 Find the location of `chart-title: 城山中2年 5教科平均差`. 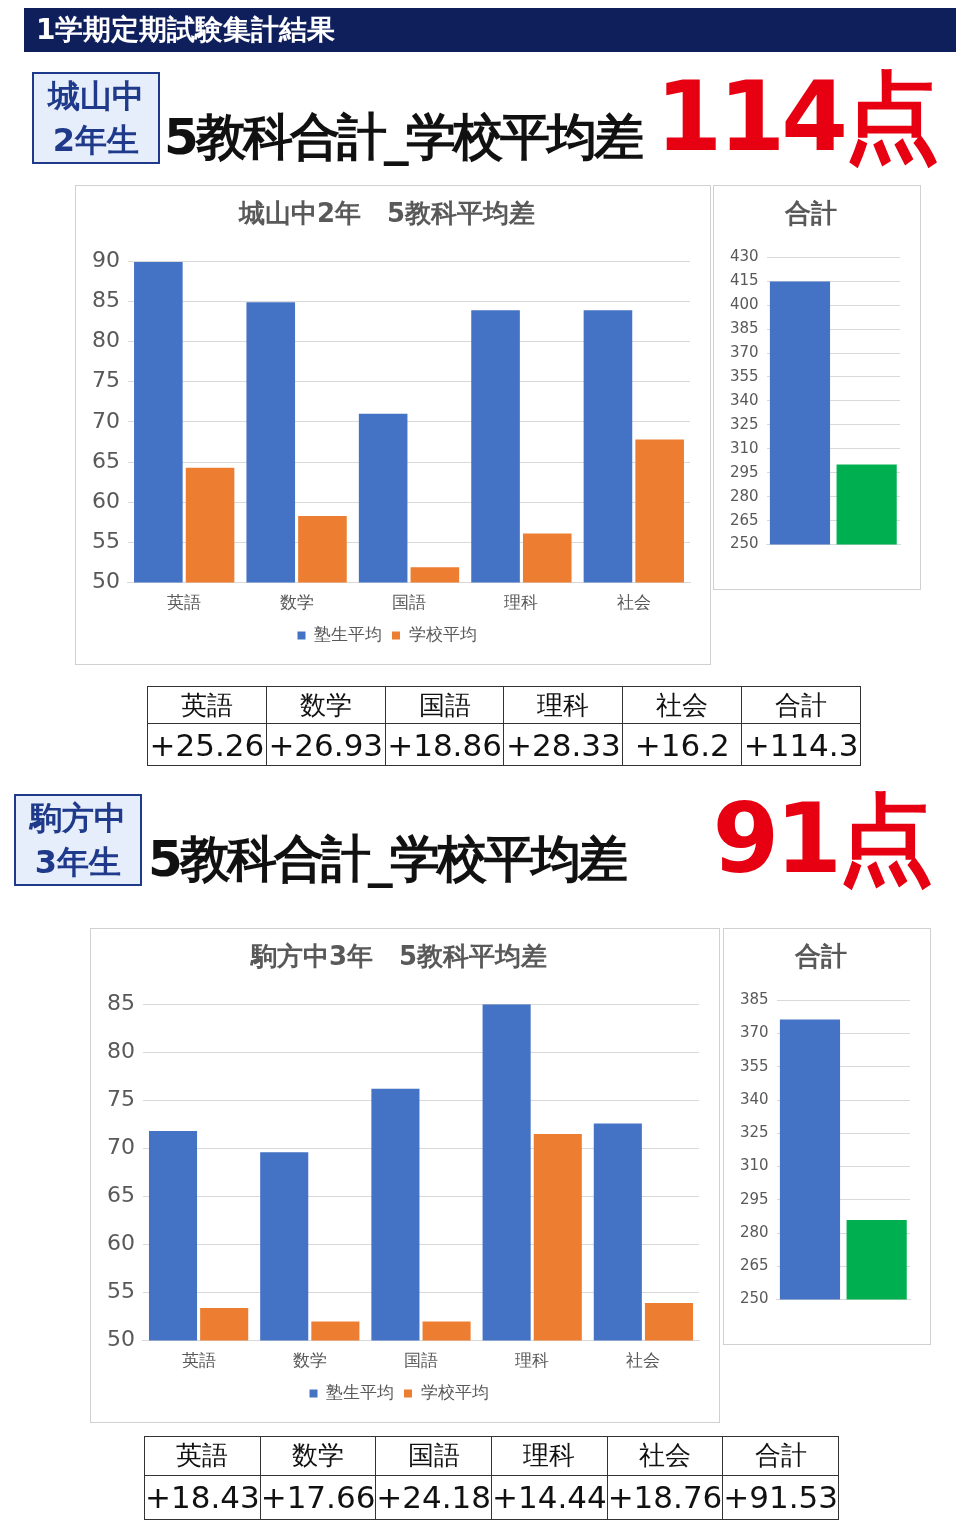

chart-title: 城山中2年 5教科平均差 is located at coordinates (386, 213).